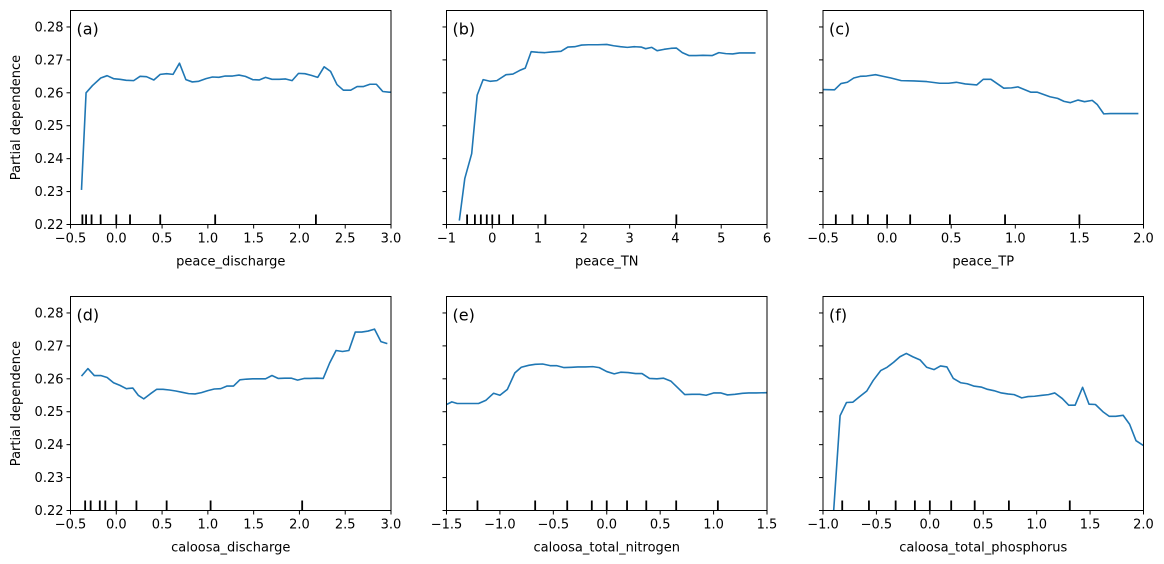 The height and width of the screenshot is (564, 1164). Describe the element at coordinates (606, 548) in the screenshot. I see `x-axis-label: caloosa_total_nitrogen` at that location.